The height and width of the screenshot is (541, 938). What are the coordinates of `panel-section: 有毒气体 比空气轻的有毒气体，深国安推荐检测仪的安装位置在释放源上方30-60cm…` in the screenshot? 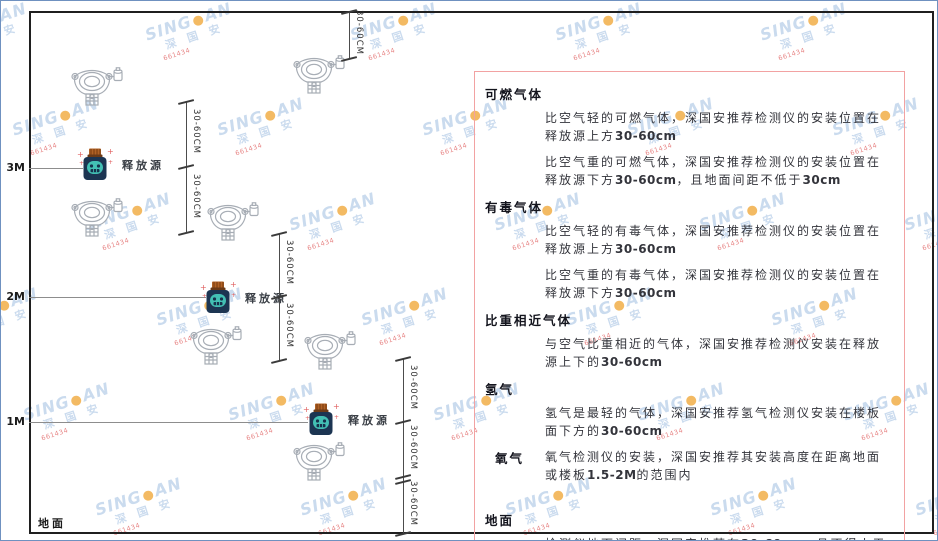 It's located at (687, 249).